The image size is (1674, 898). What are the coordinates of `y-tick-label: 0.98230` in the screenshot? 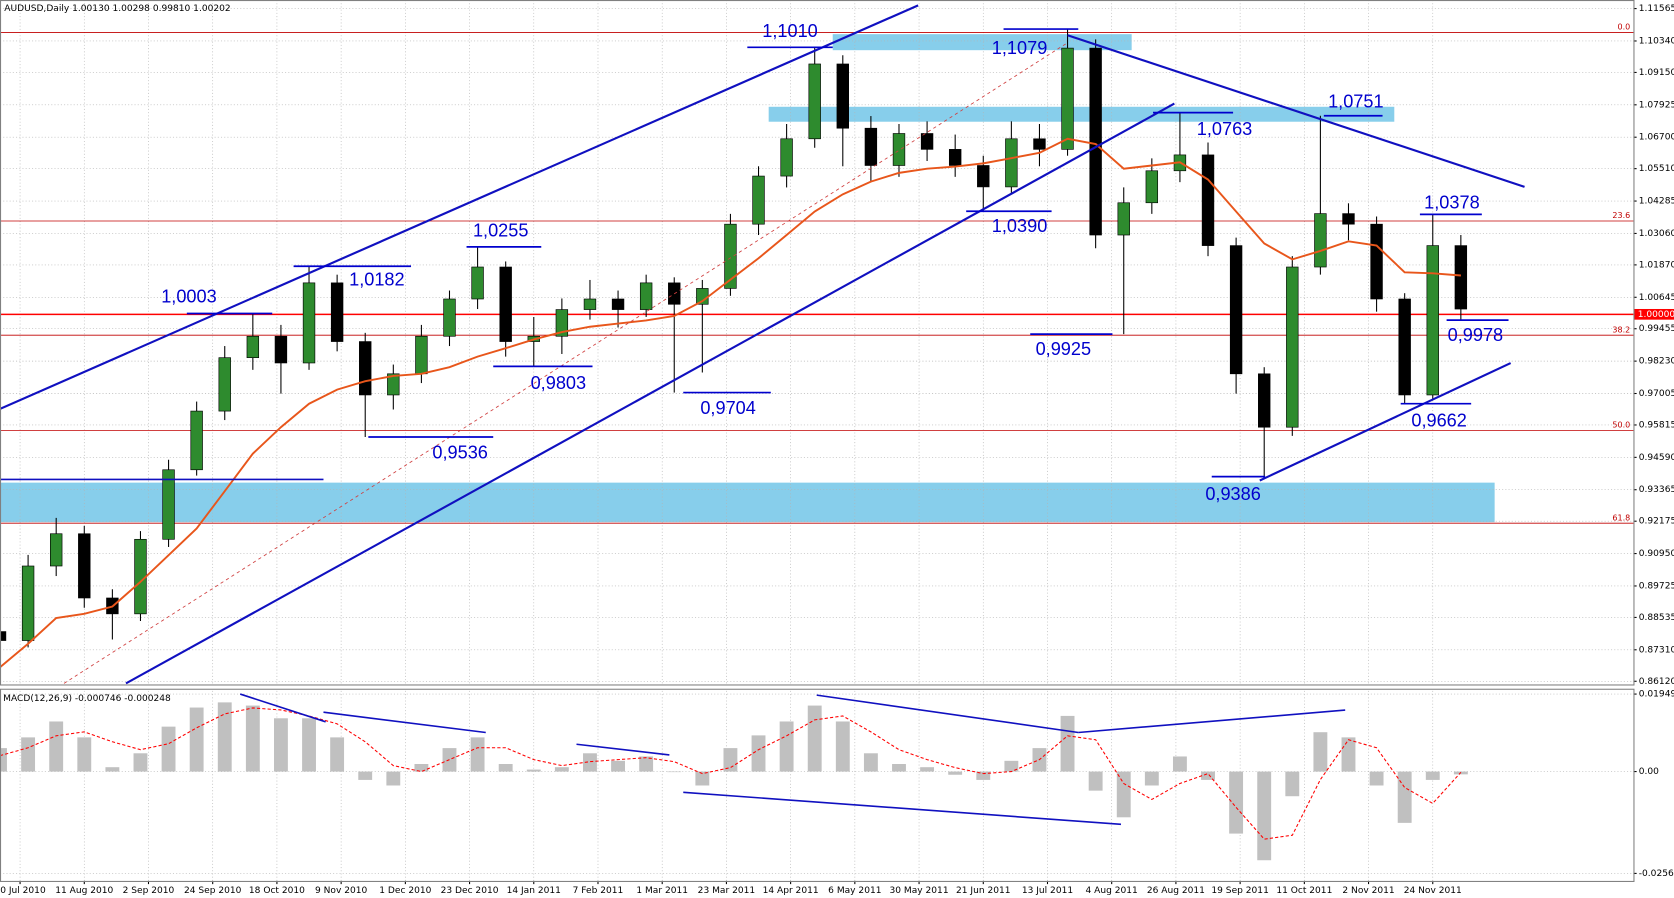 It's located at (1656, 362).